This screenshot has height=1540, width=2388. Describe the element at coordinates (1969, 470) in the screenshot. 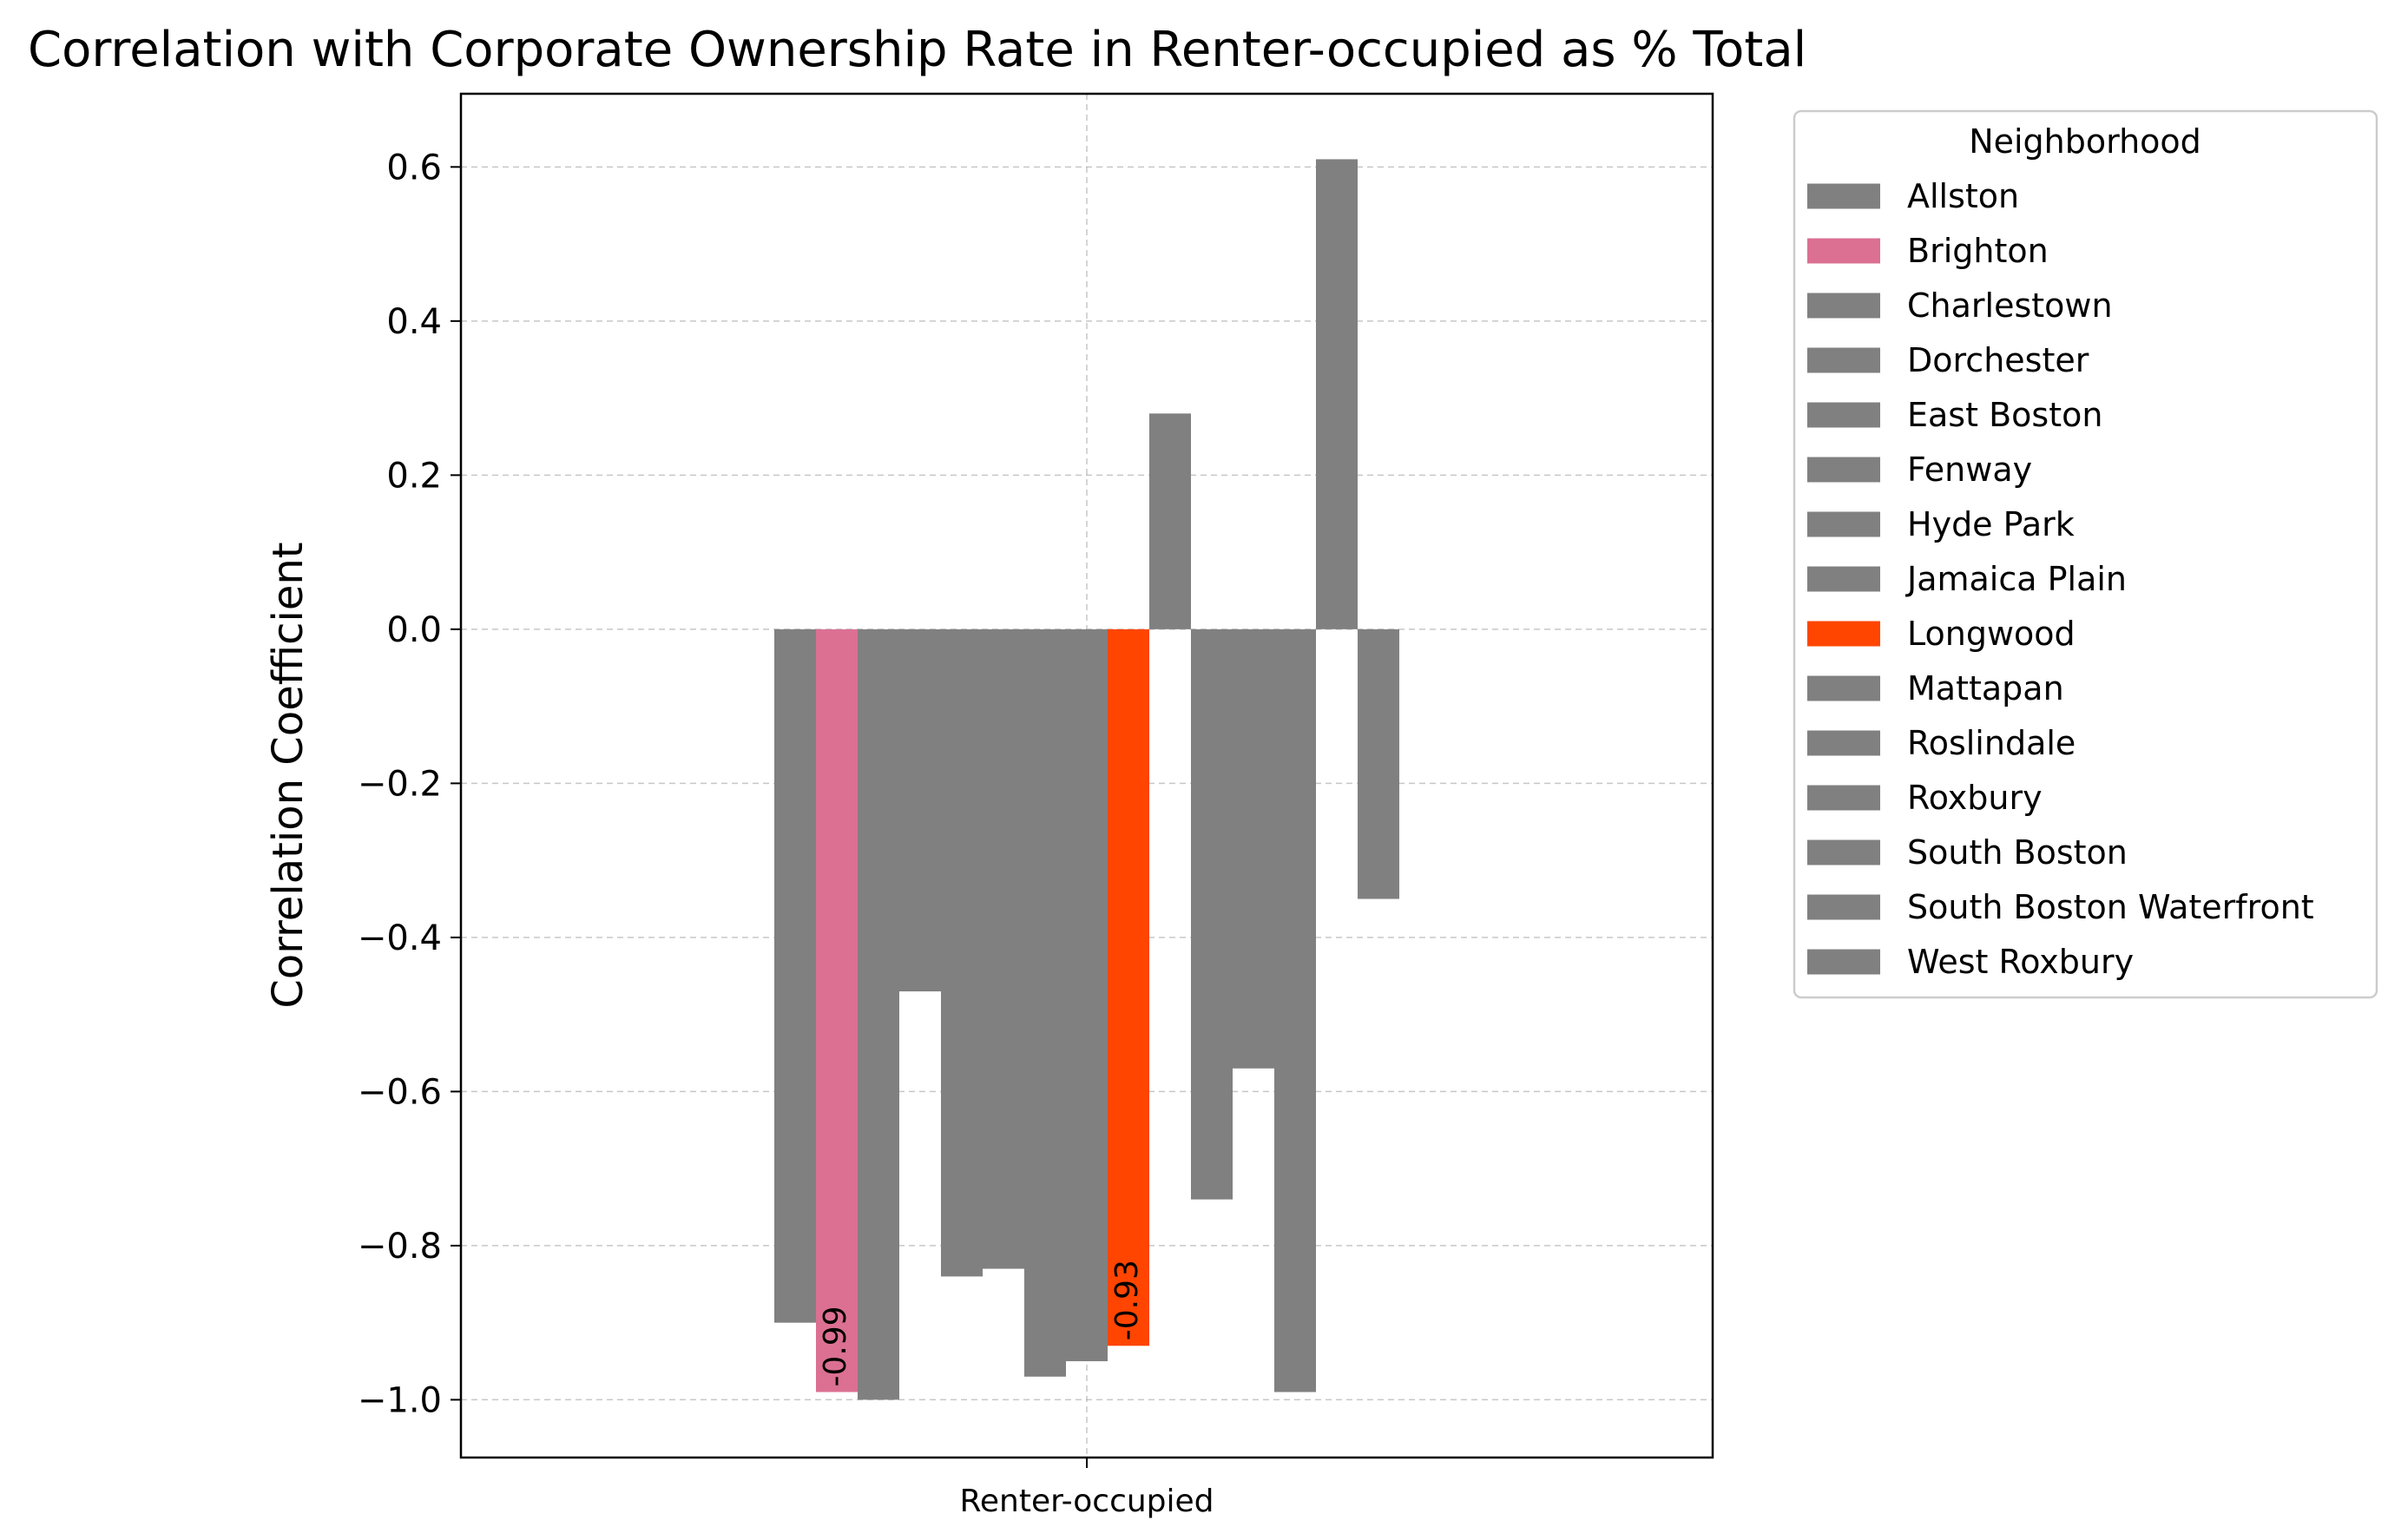

I see `legend-label-fenway: Fenway` at that location.